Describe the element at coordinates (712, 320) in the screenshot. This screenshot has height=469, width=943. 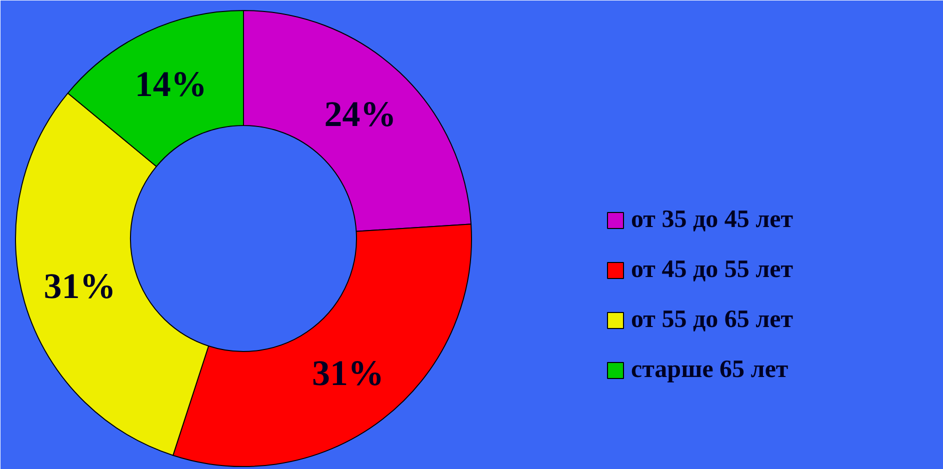
I see `legend-label: от 55 до 65 лет` at that location.